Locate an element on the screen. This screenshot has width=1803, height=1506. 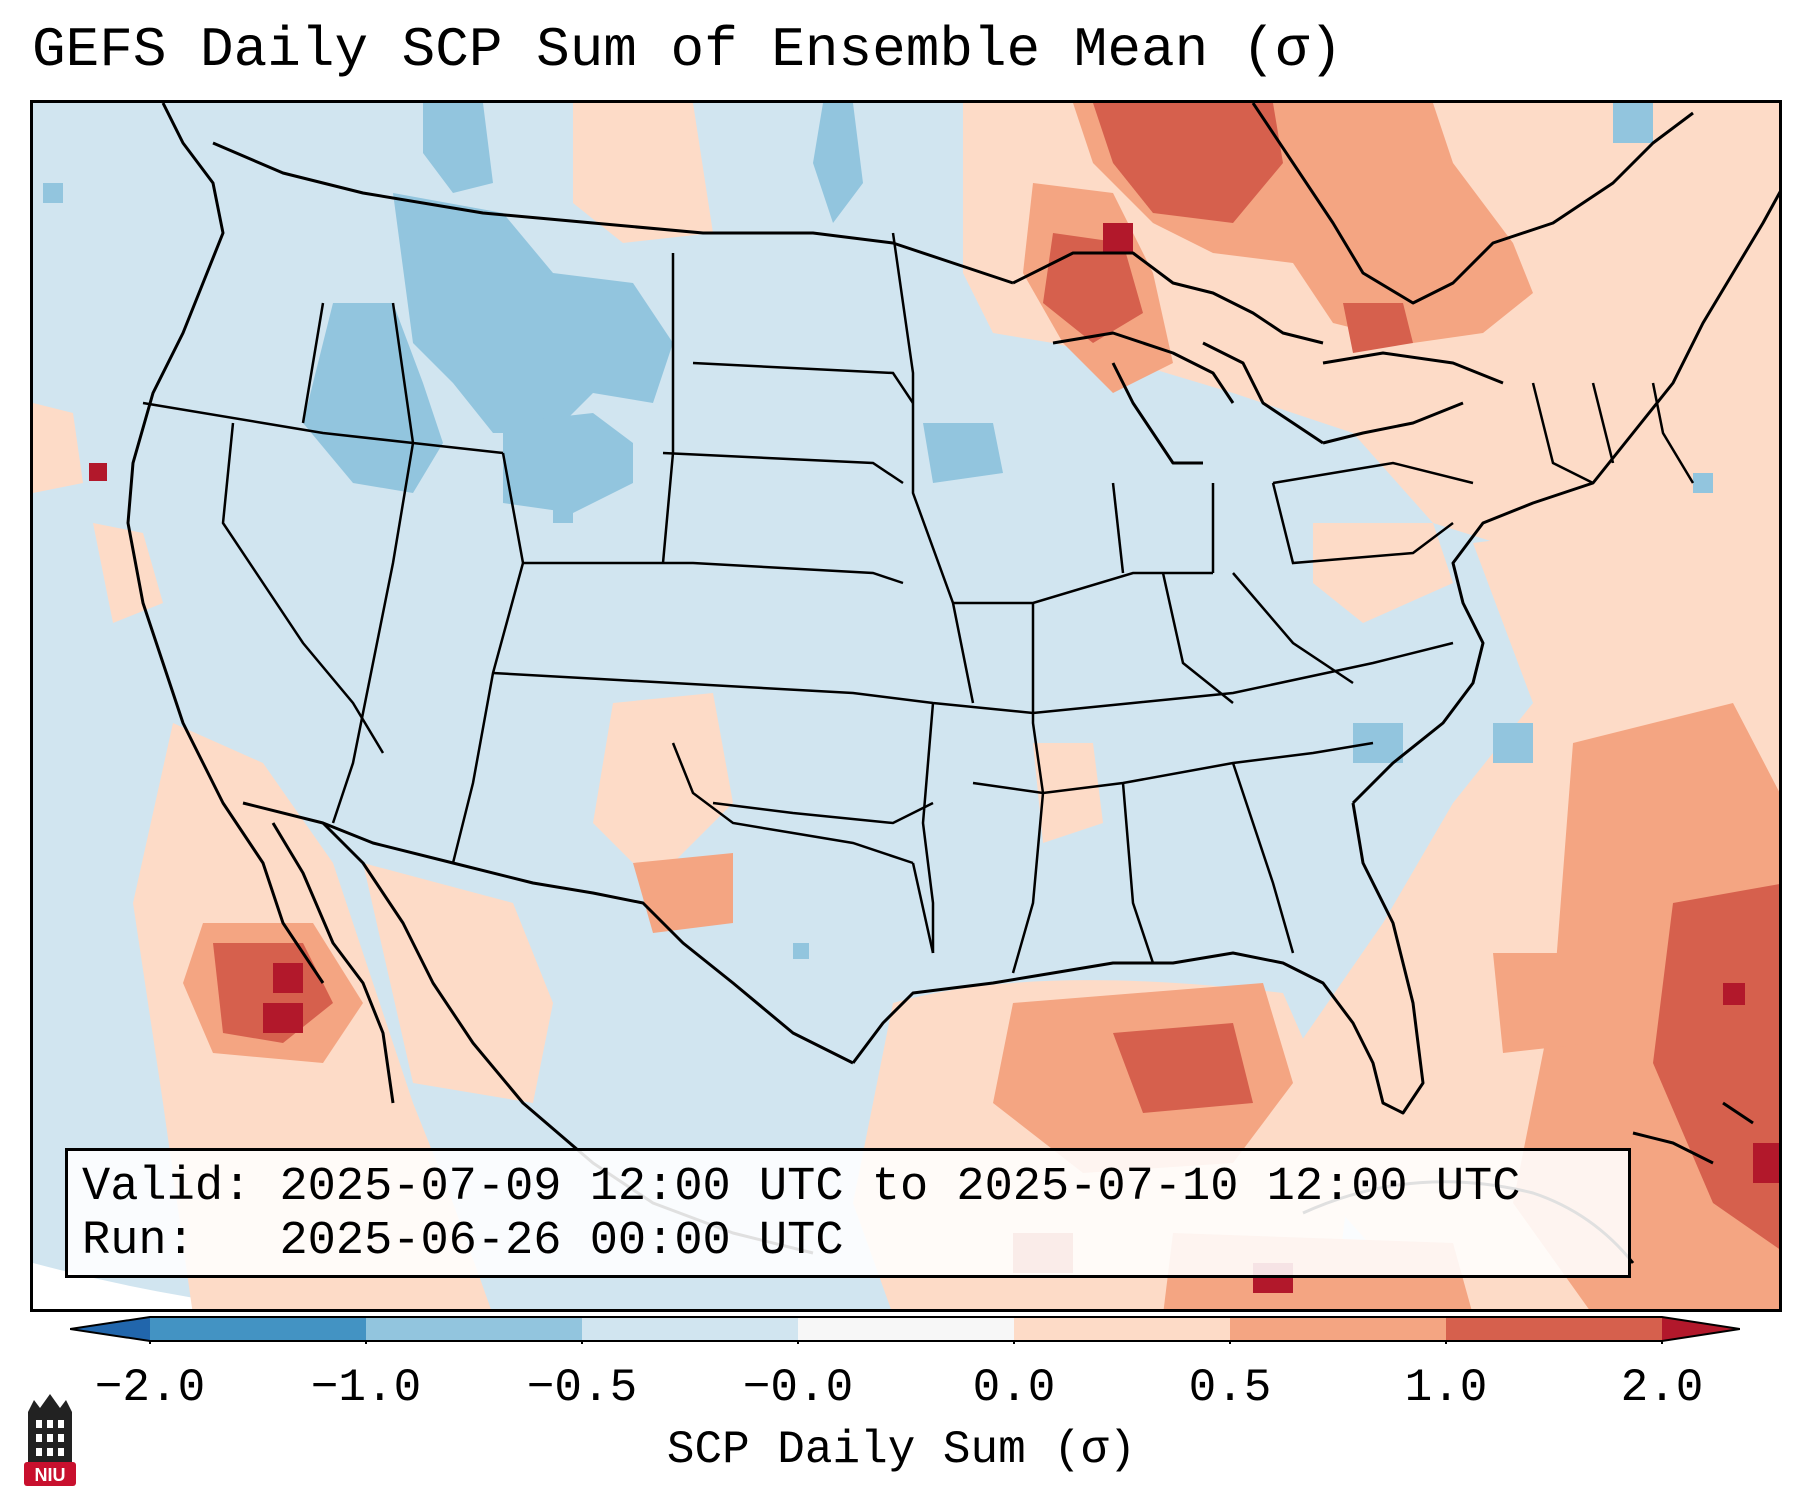
colorbar-tick-label: −2.0 is located at coordinates (150, 1388).